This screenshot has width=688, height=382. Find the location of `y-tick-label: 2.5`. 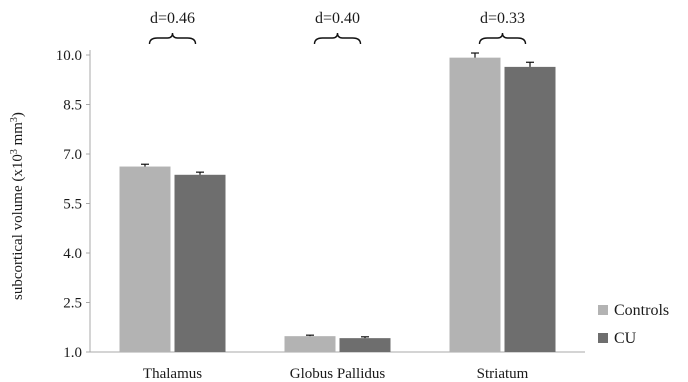

y-tick-label: 2.5 is located at coordinates (72, 304).